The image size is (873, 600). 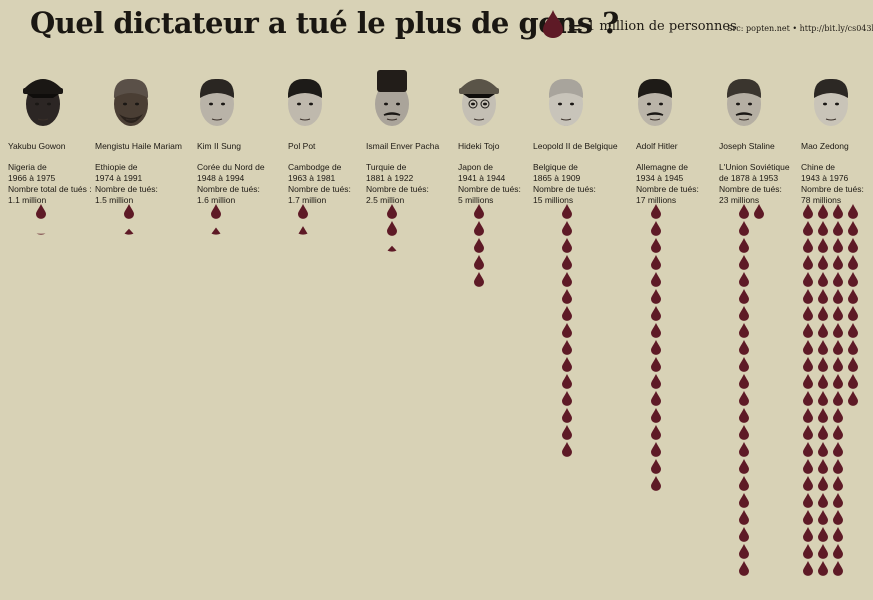 What do you see at coordinates (555, 167) in the screenshot?
I see `country-line: Belgique de` at bounding box center [555, 167].